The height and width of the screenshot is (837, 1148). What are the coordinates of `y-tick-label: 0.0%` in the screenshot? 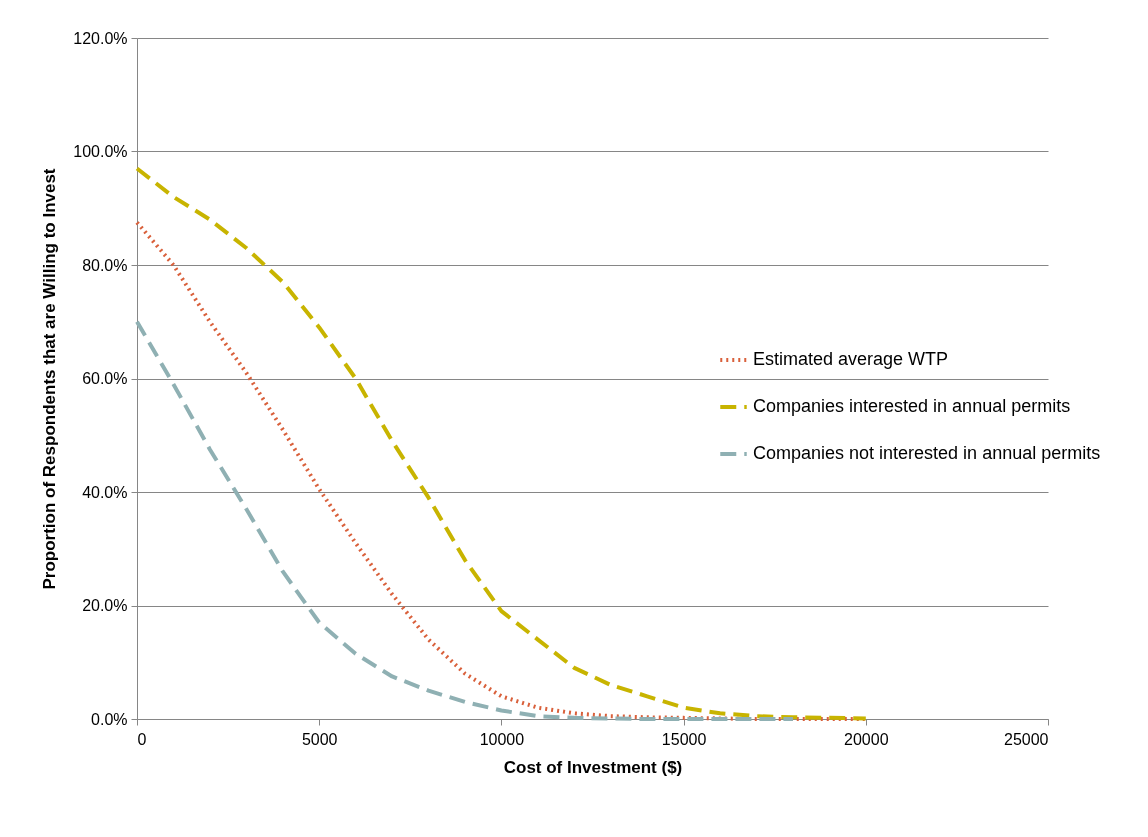 It's located at (109, 719).